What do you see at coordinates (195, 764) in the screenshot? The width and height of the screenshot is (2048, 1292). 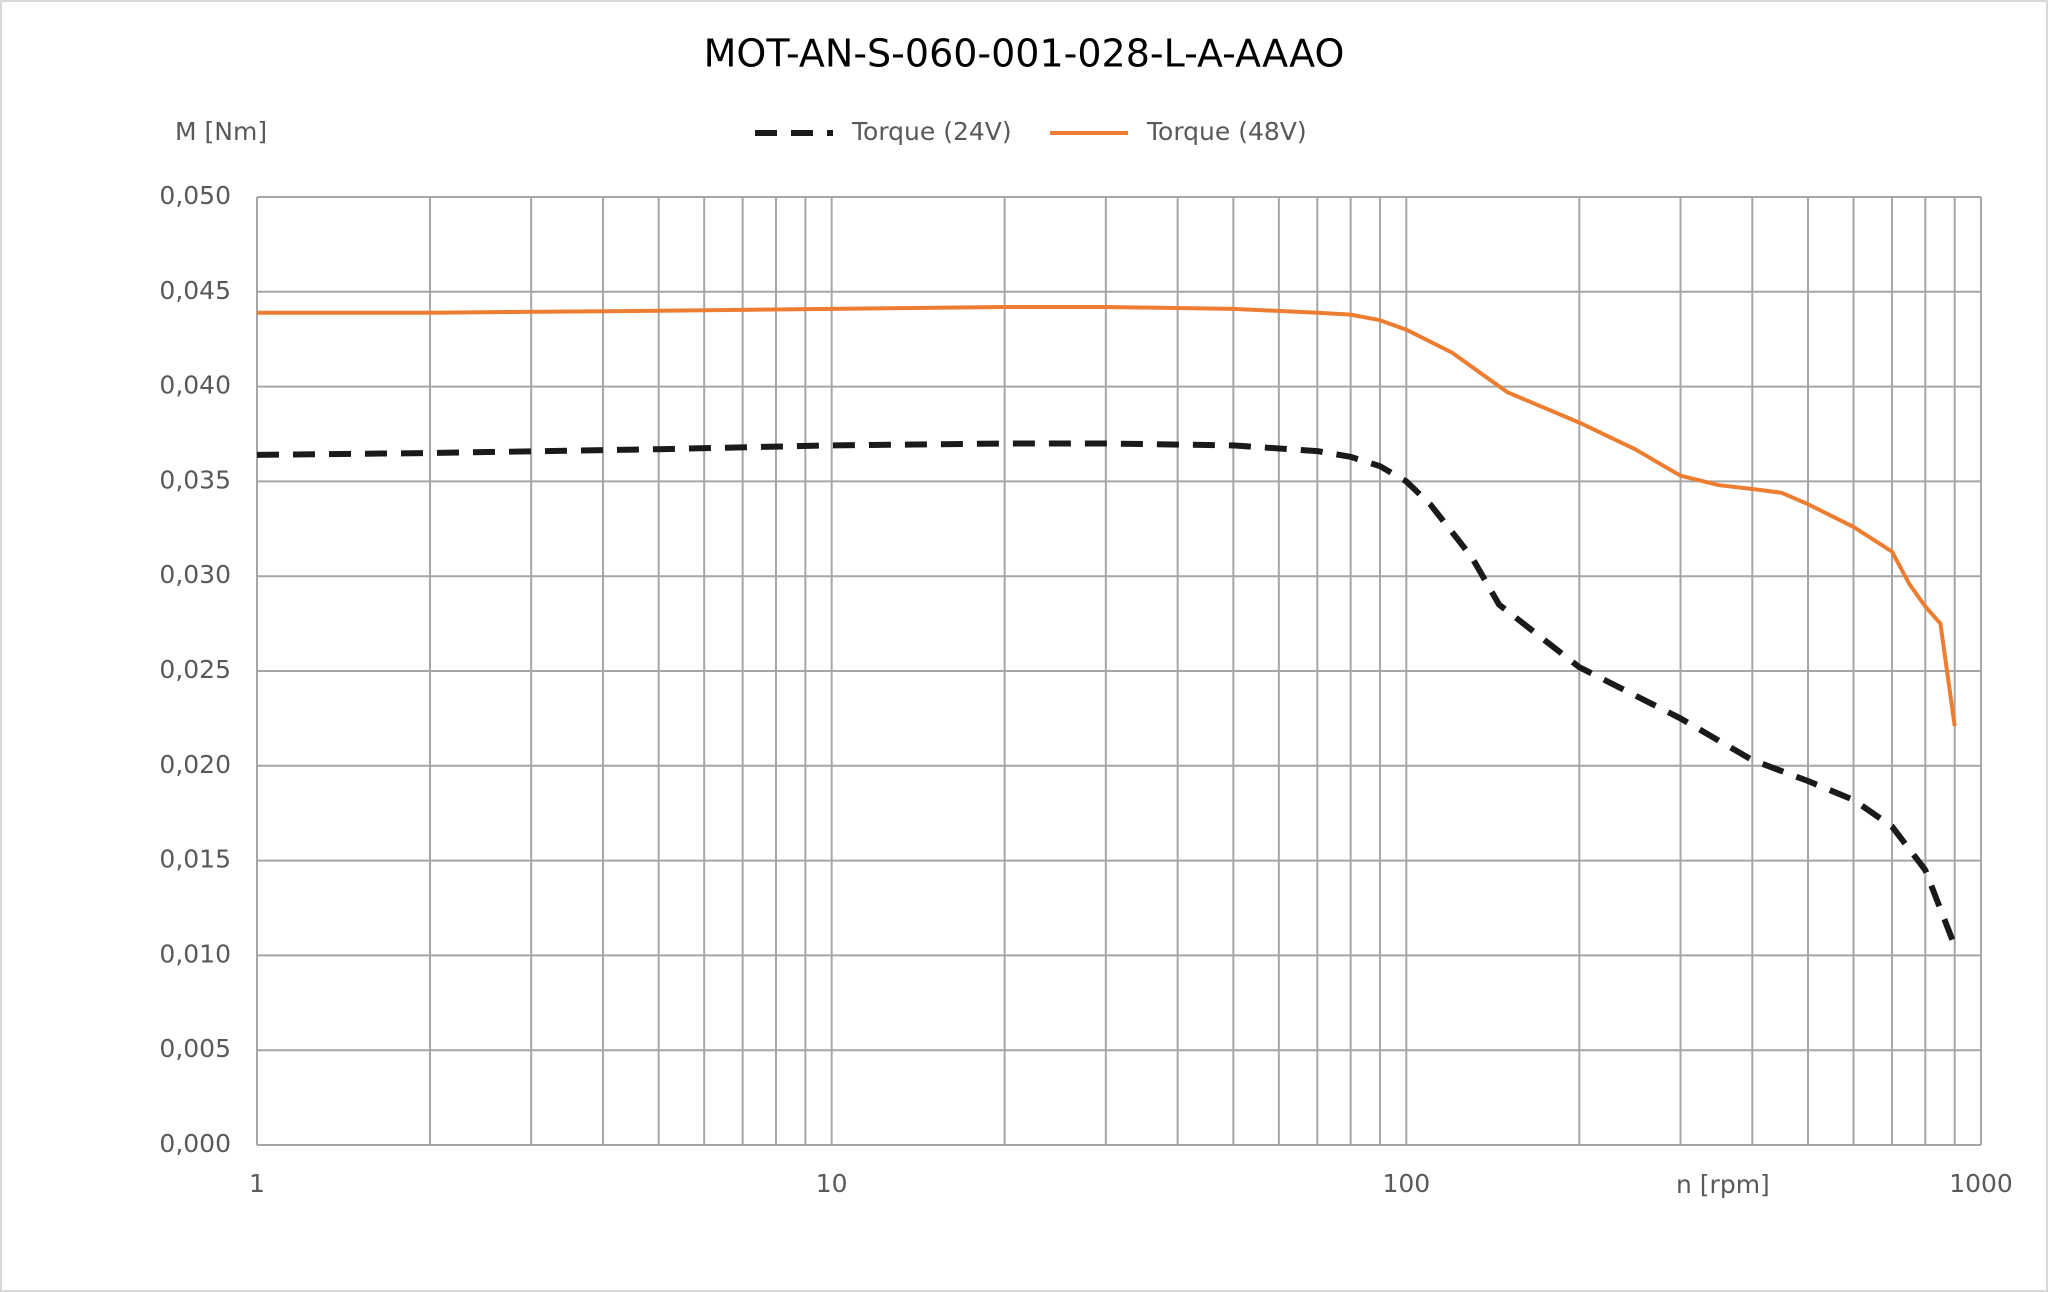 I see `y-tick-label: 0,020` at bounding box center [195, 764].